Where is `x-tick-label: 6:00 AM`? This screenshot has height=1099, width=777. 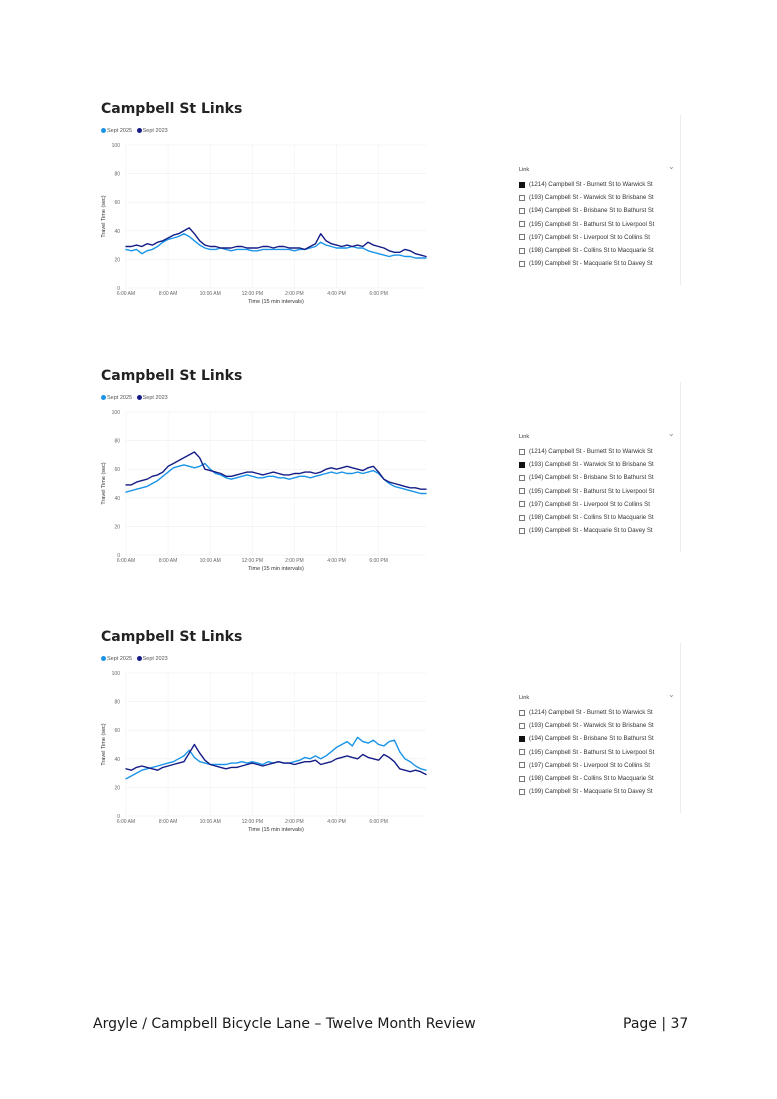
x-tick-label: 6:00 AM is located at coordinates (126, 822).